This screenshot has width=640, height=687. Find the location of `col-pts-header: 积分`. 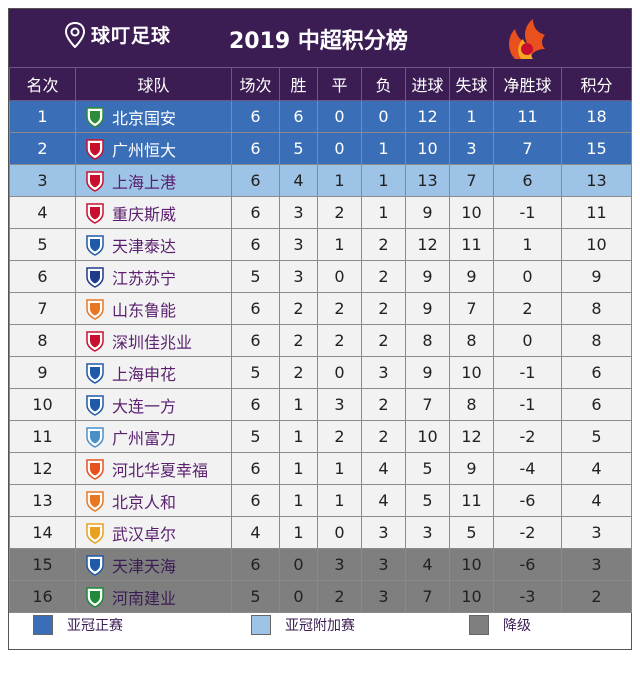

col-pts-header: 积分 is located at coordinates (596, 84).